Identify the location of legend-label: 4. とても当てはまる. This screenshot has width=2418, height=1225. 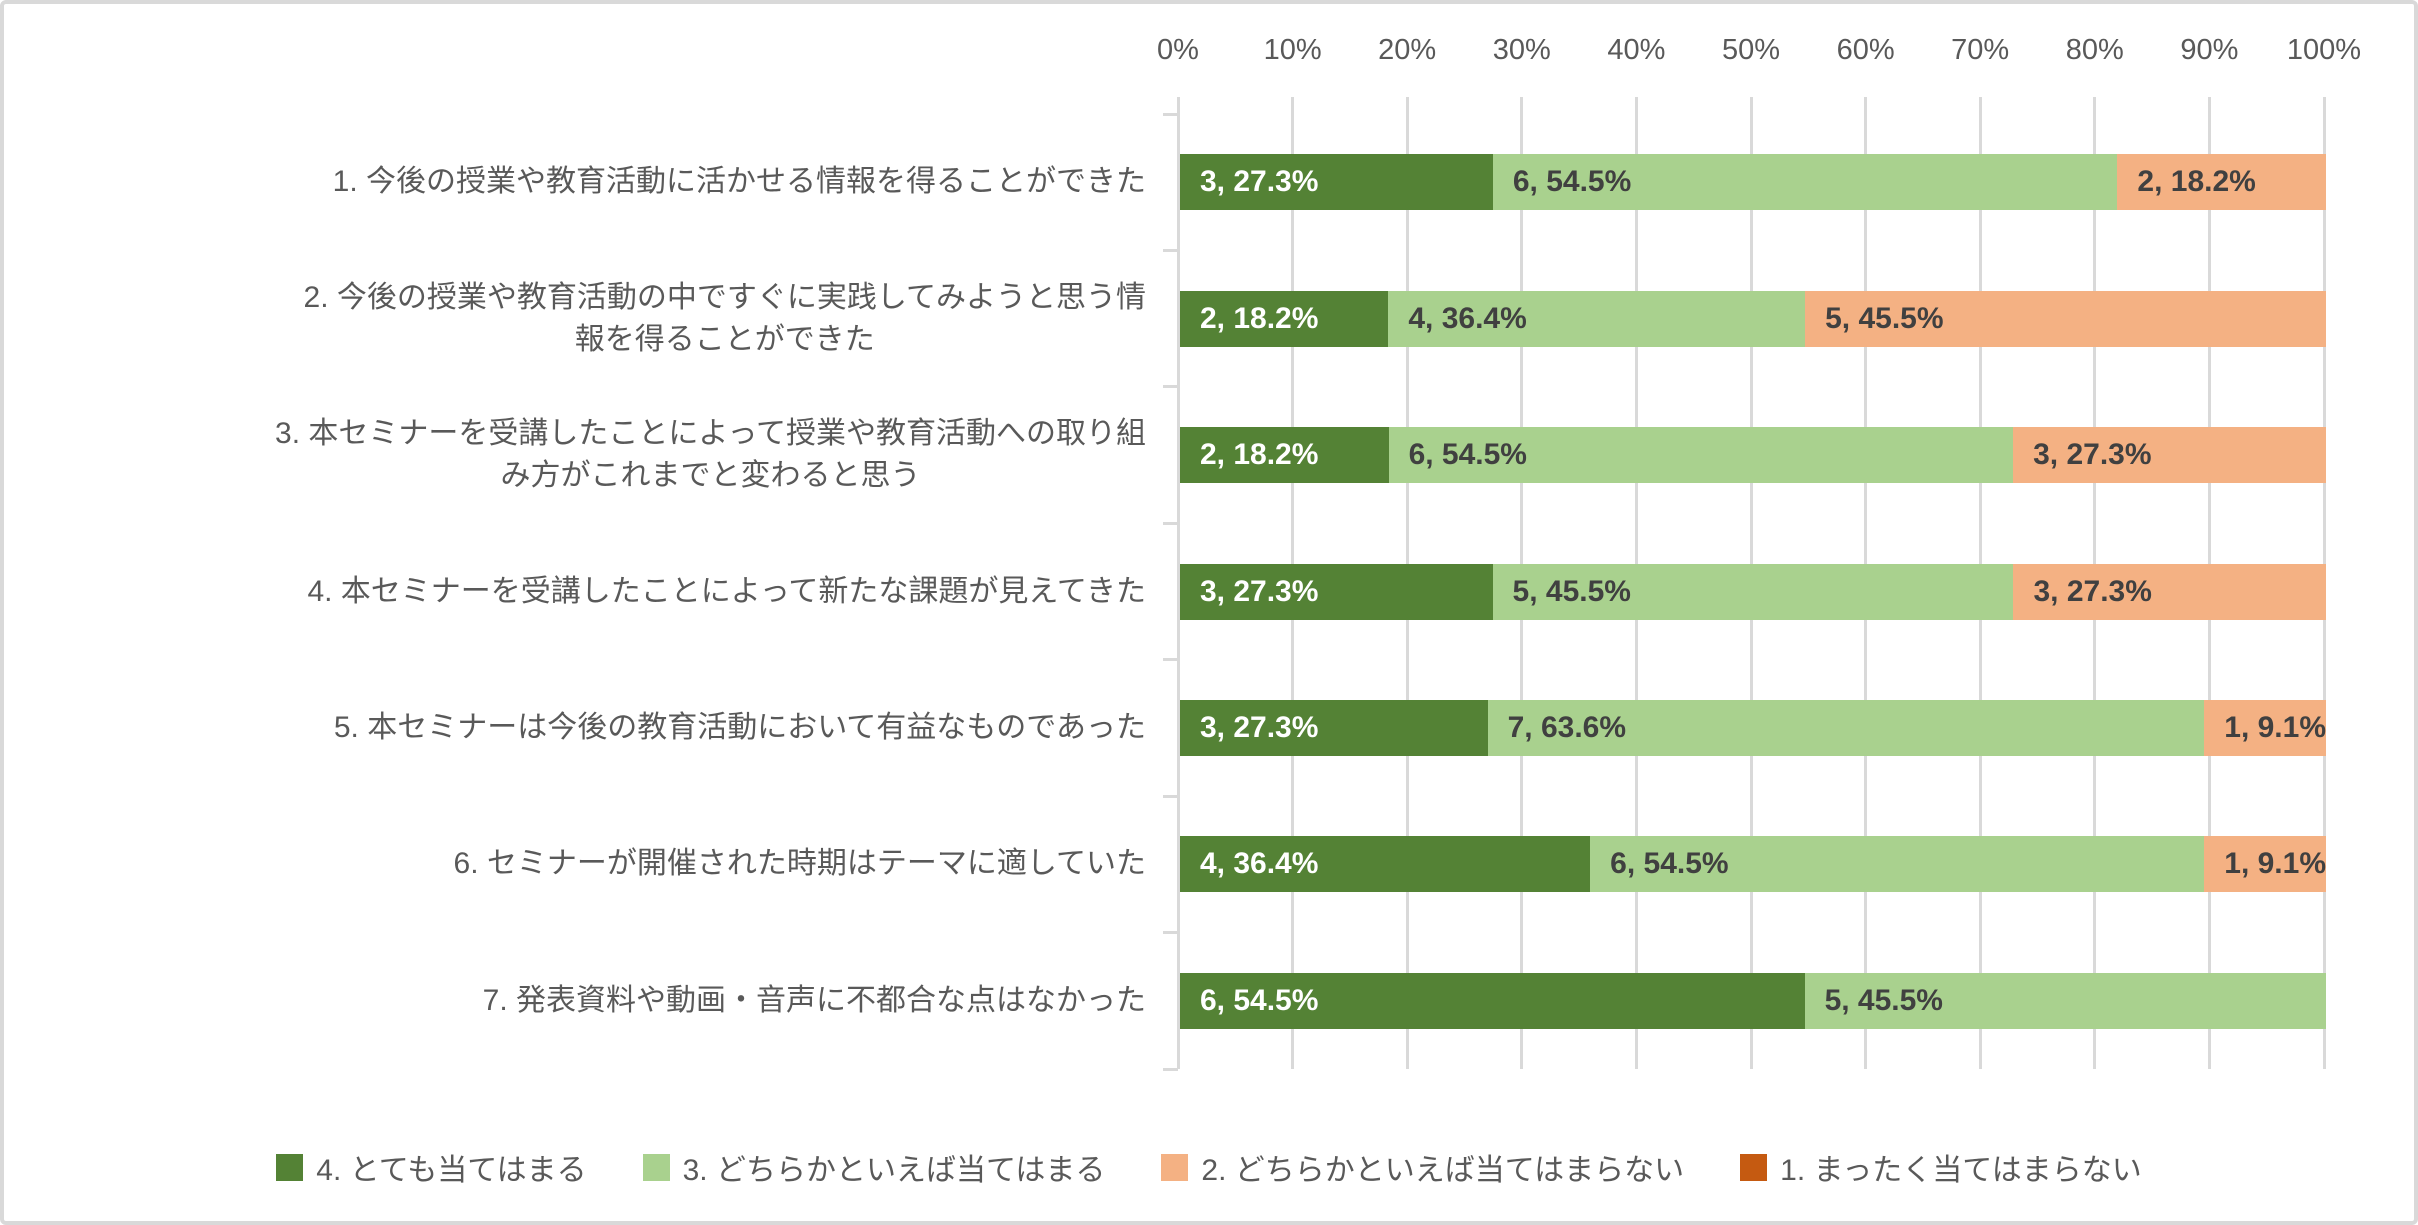
(451, 1170).